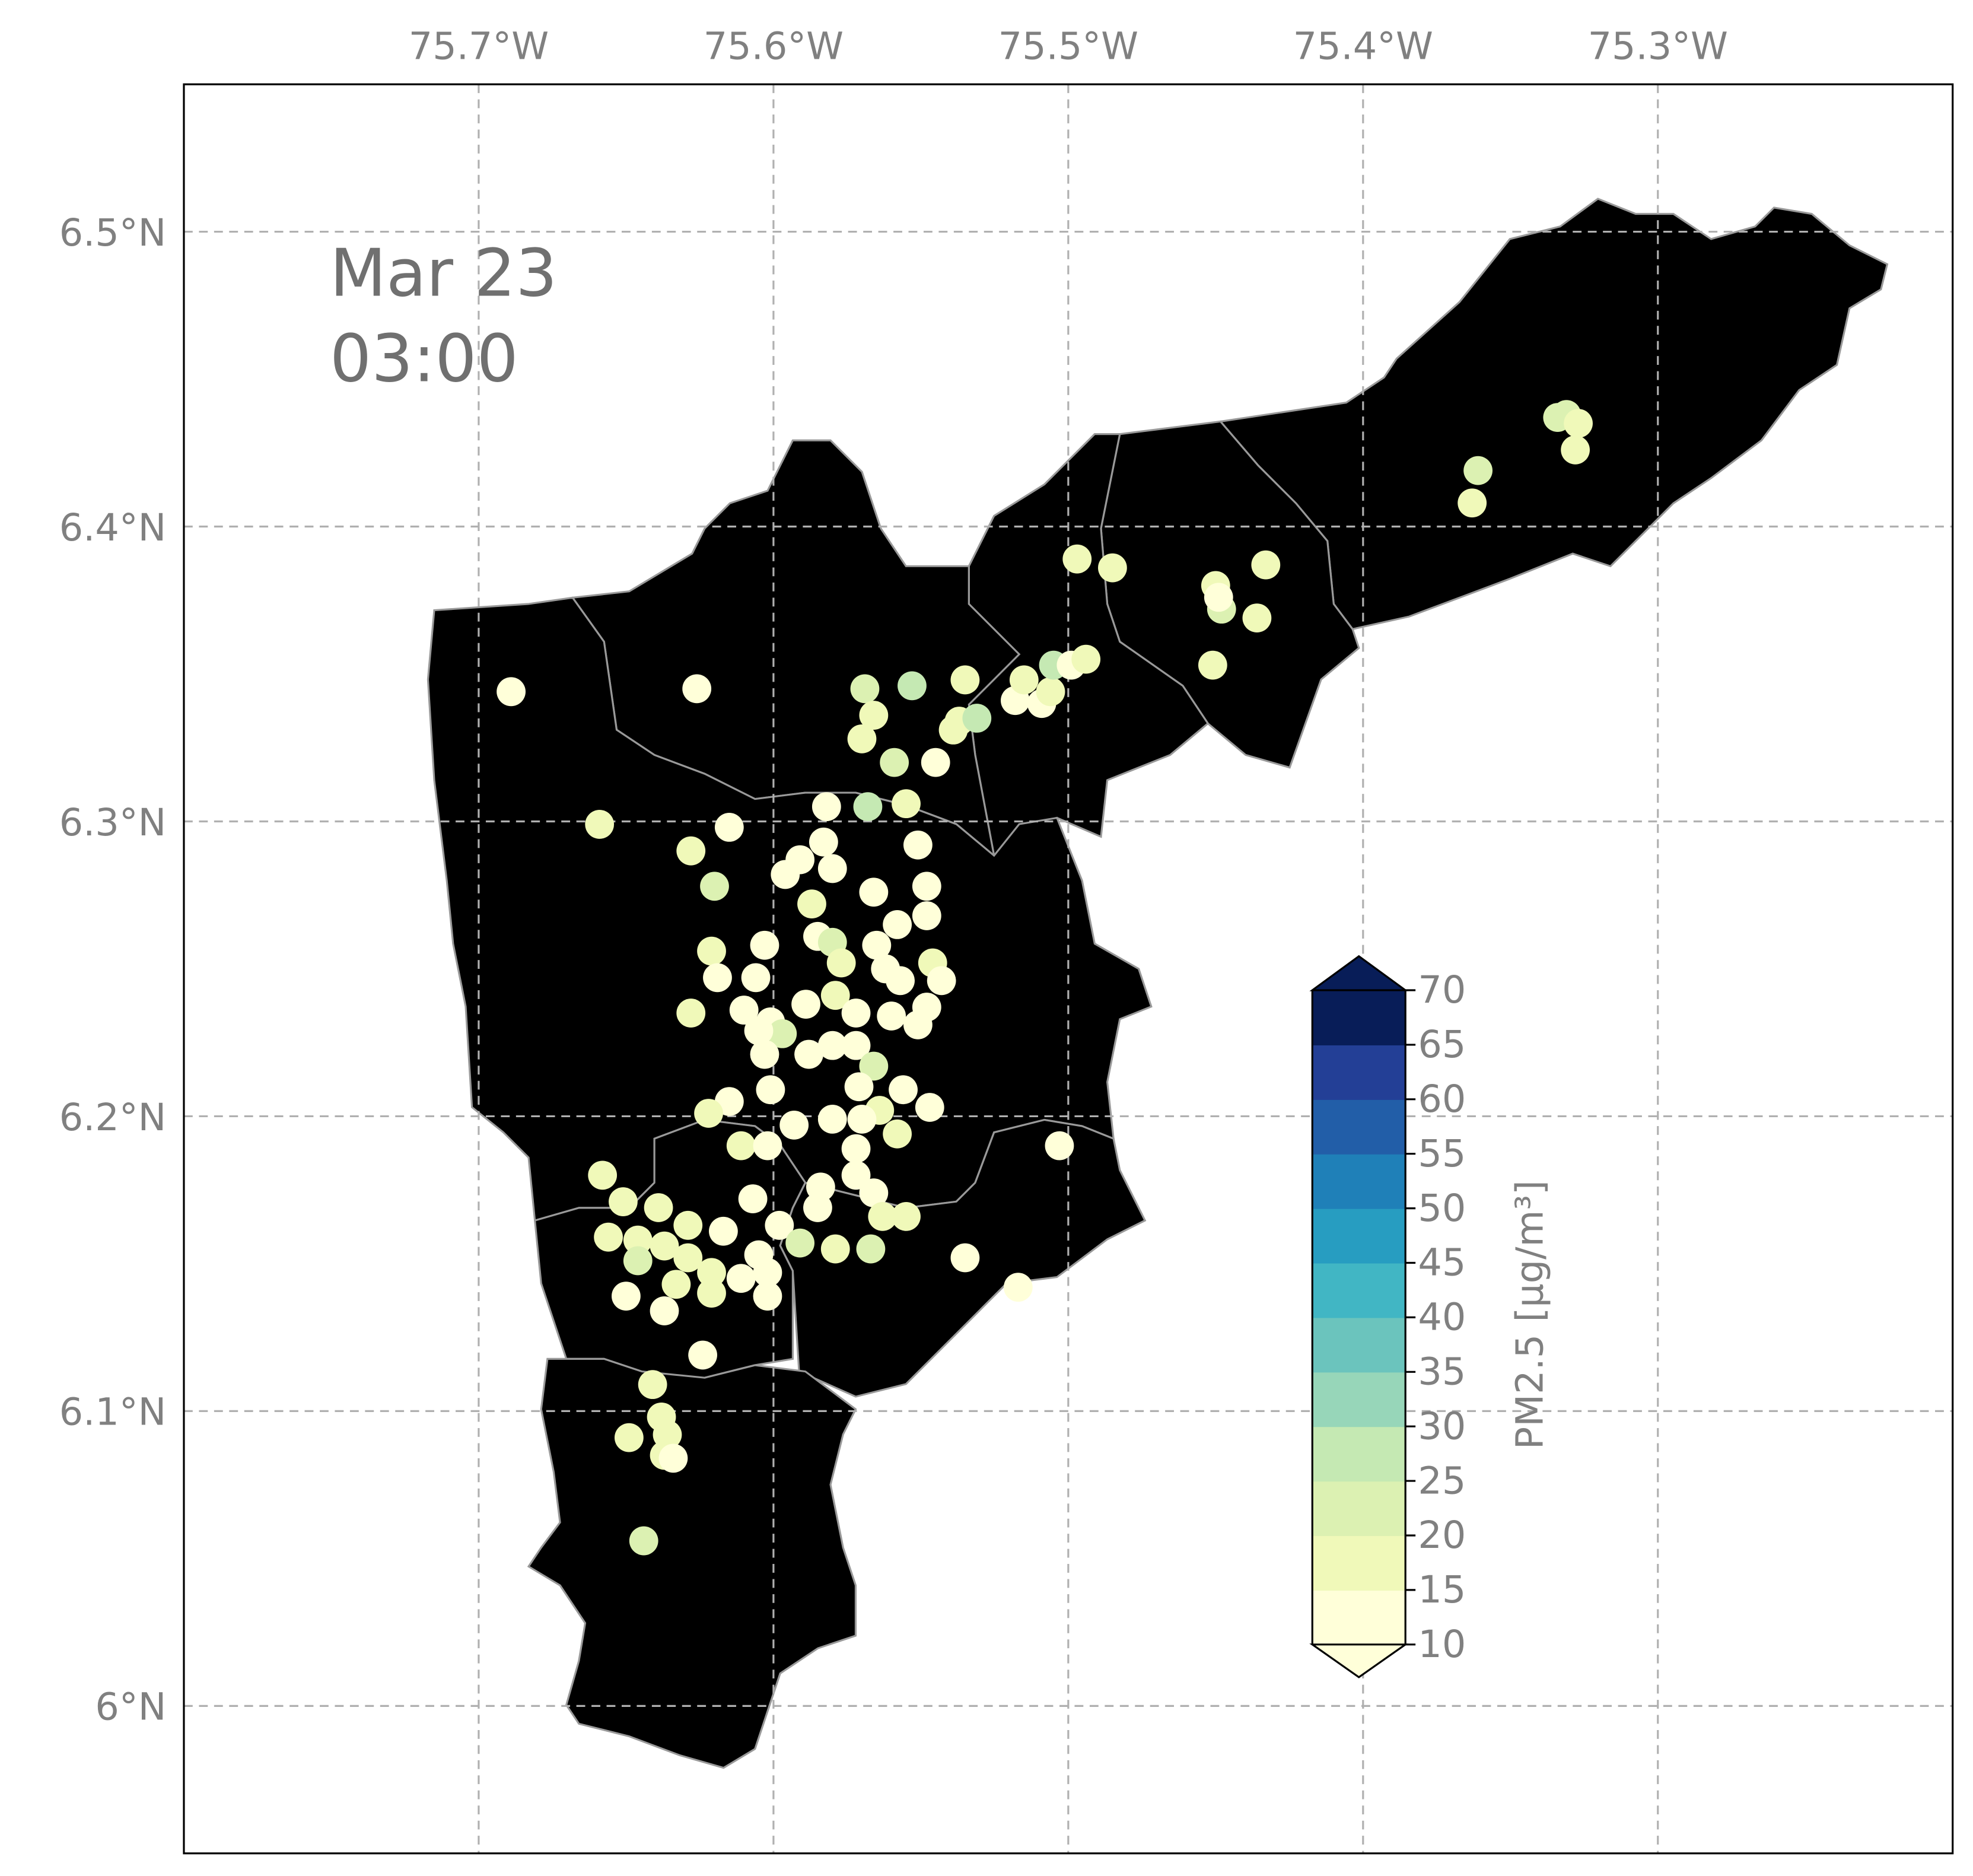  I want to click on lon-tick-label: 75.3°W, so click(1658, 47).